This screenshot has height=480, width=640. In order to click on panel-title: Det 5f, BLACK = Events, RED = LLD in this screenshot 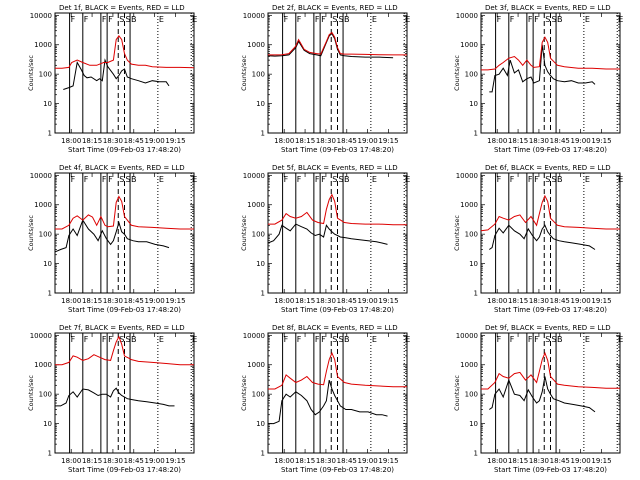, I will do `click(335, 168)`.